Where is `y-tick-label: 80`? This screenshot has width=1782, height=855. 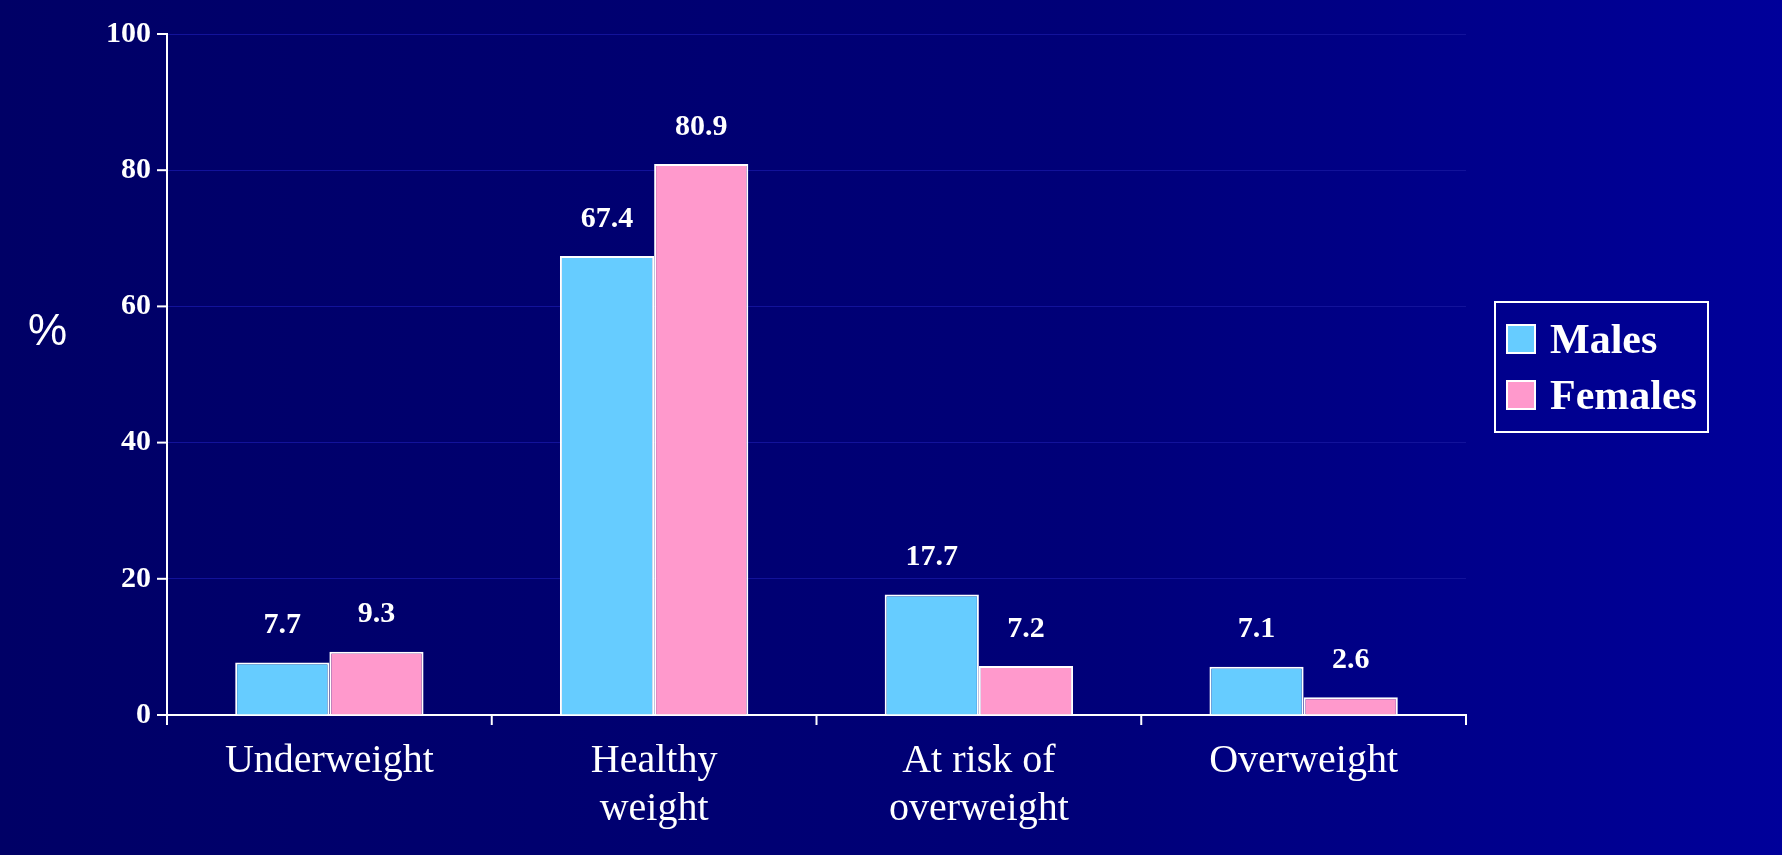 y-tick-label: 80 is located at coordinates (136, 167).